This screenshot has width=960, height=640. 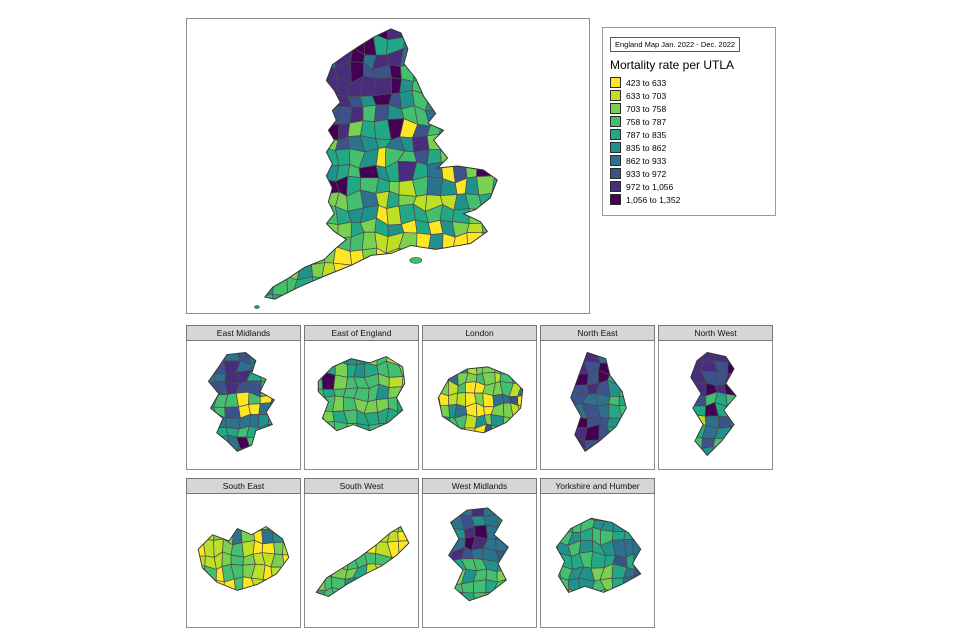 I want to click on england-outline, so click(x=380, y=164).